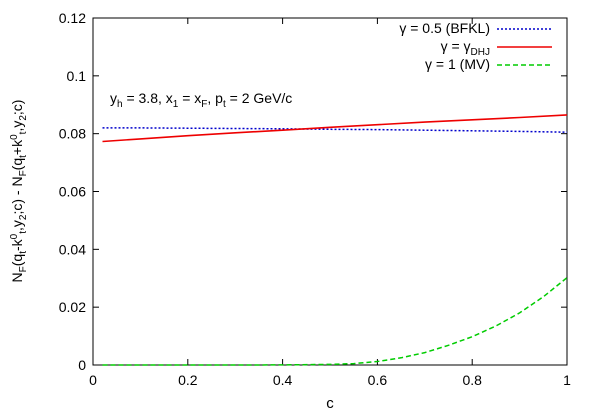  I want to click on plot-annotation: yh = 3.8, x1 = xF, pt = 2 GeV/c, so click(201, 100).